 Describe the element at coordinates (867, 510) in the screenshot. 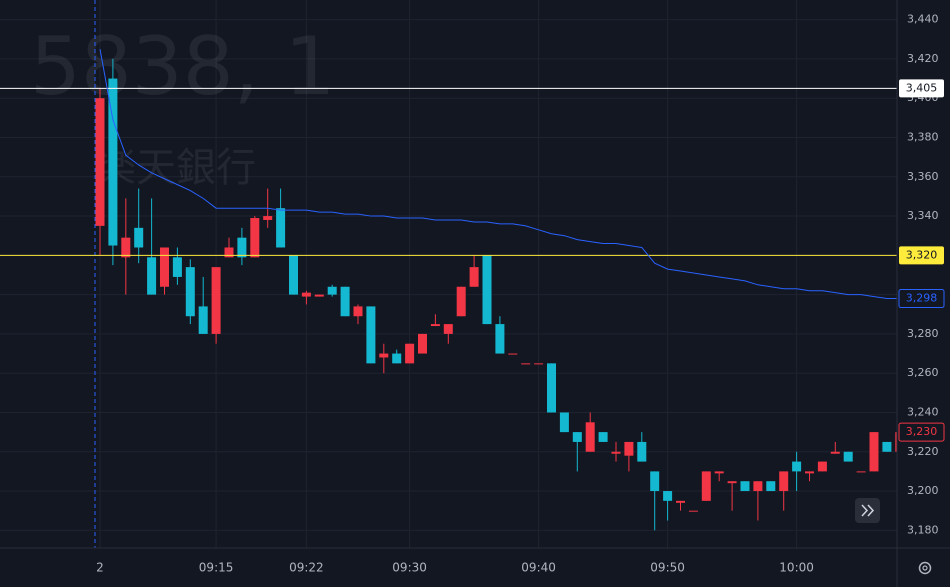

I see `scroll-button` at that location.